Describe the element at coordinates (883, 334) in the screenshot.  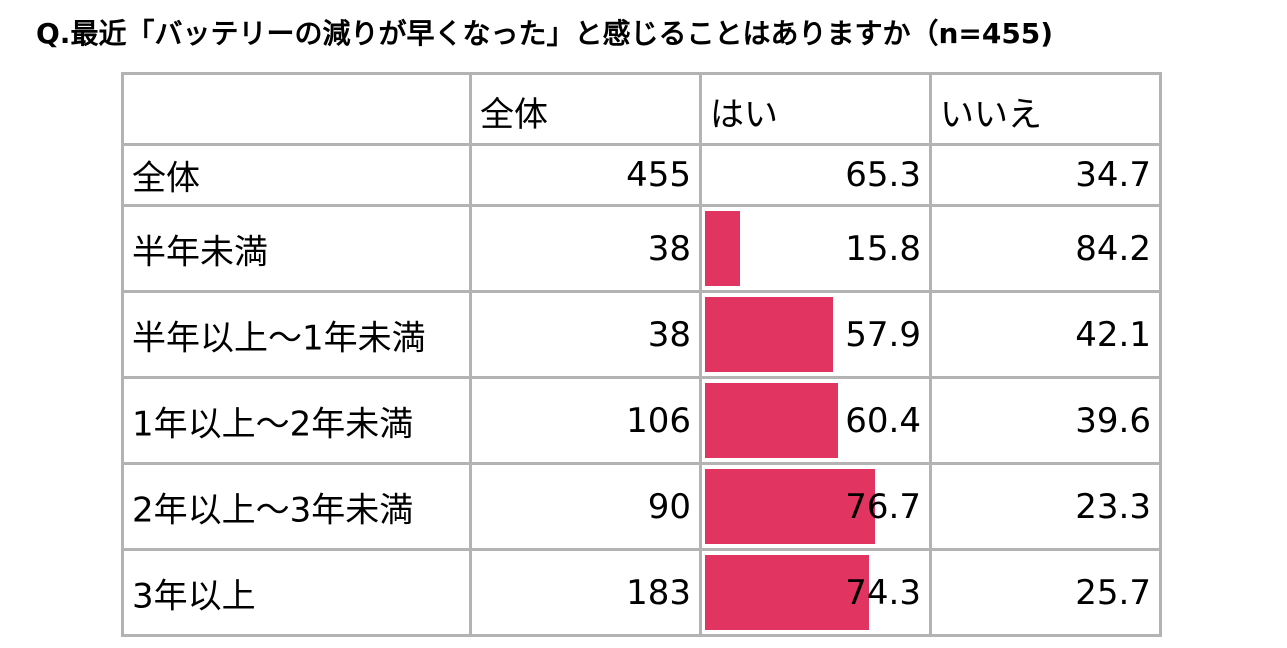
I see `yes-value: 57.9` at that location.